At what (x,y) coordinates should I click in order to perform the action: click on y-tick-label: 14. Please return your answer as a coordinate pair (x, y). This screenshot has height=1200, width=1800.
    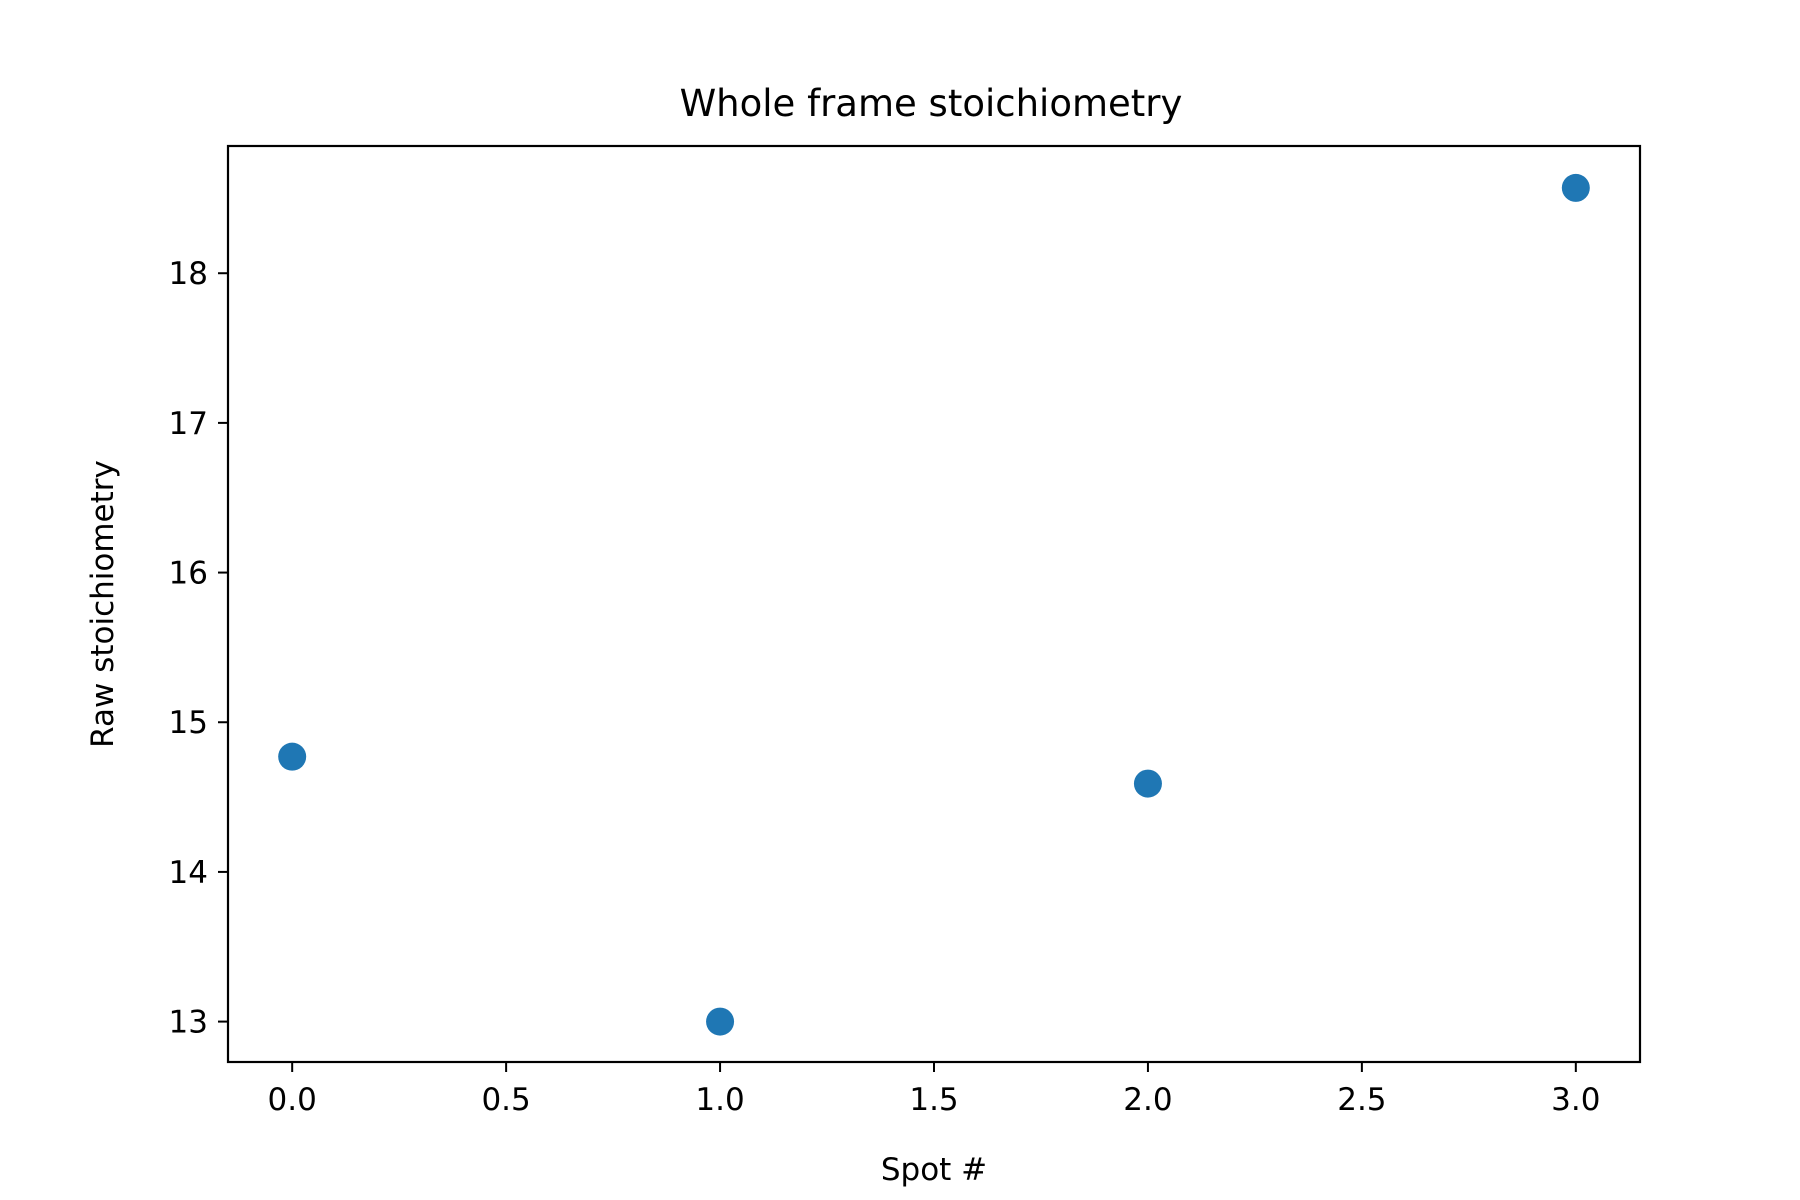
    Looking at the image, I should click on (188, 873).